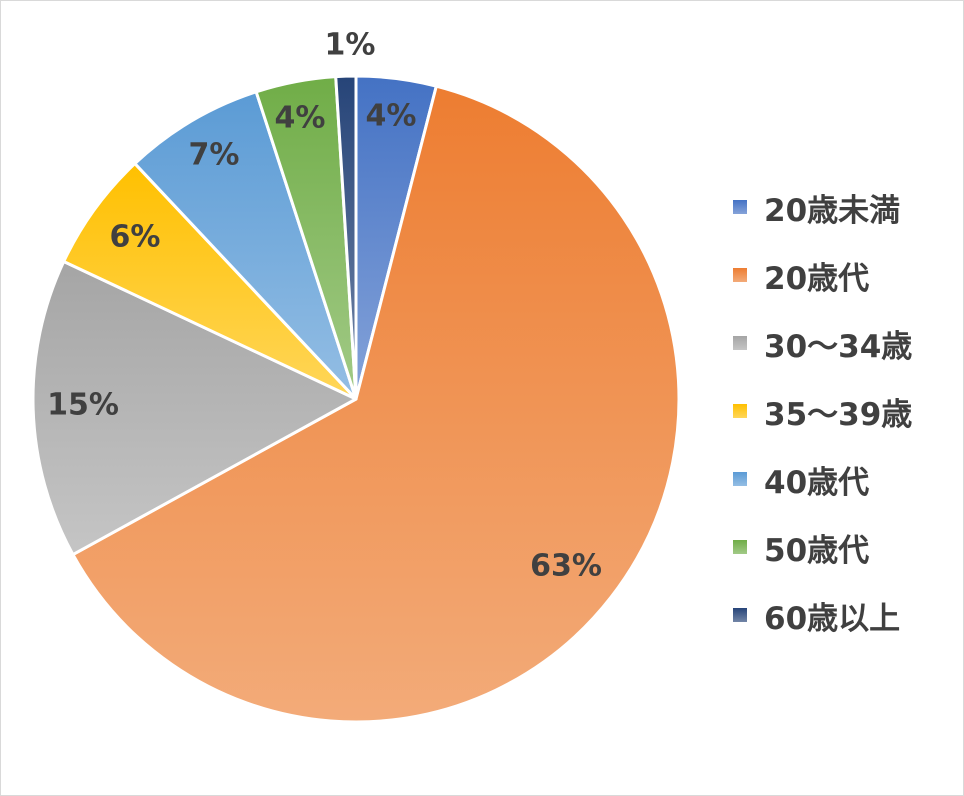 The width and height of the screenshot is (964, 796). Describe the element at coordinates (838, 346) in the screenshot. I see `legend-label: 30～34歳` at that location.